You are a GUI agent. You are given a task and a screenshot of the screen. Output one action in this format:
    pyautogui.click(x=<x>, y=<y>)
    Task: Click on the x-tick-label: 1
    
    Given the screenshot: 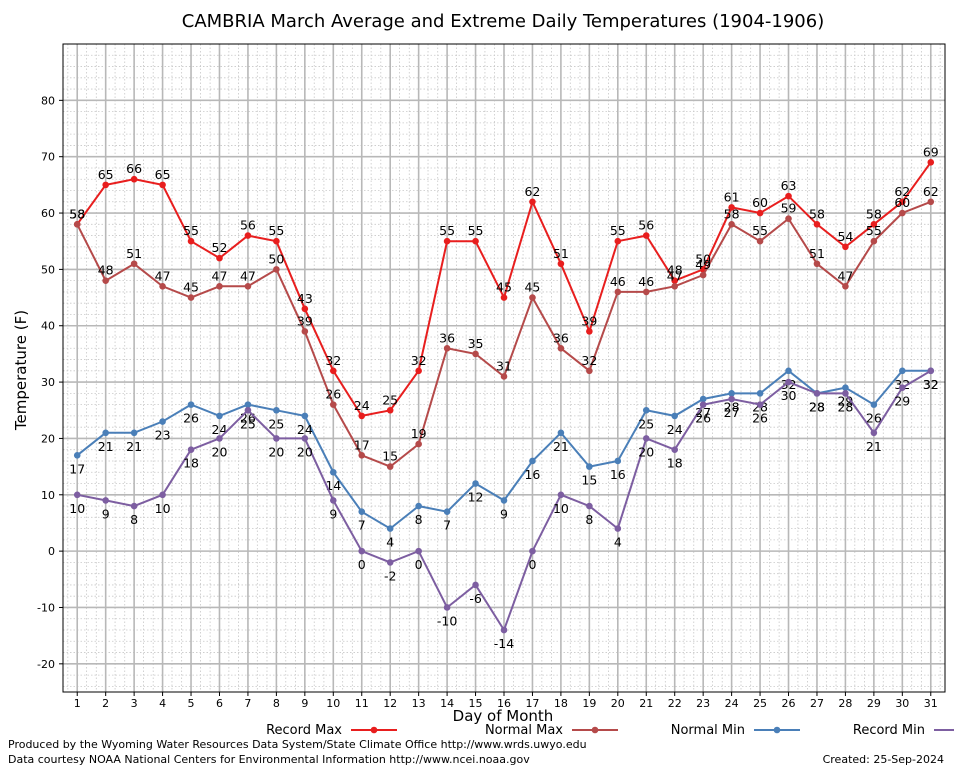 What is the action you would take?
    pyautogui.click(x=77, y=703)
    